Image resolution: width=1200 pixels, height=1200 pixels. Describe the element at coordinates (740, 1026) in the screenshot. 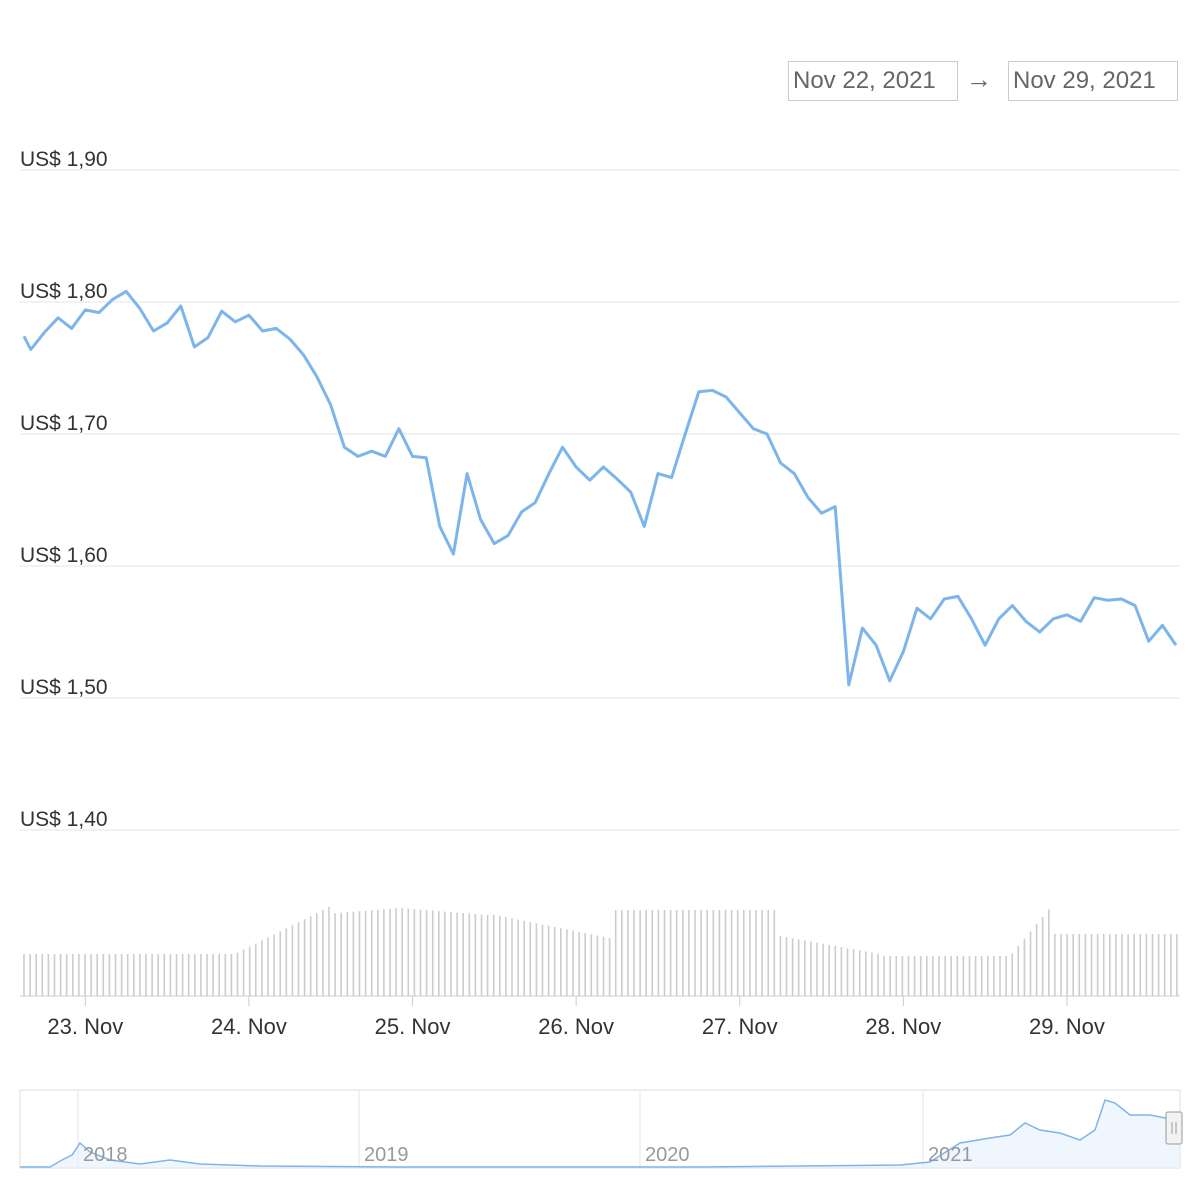

I see `x-tick-label: 27. Nov` at that location.